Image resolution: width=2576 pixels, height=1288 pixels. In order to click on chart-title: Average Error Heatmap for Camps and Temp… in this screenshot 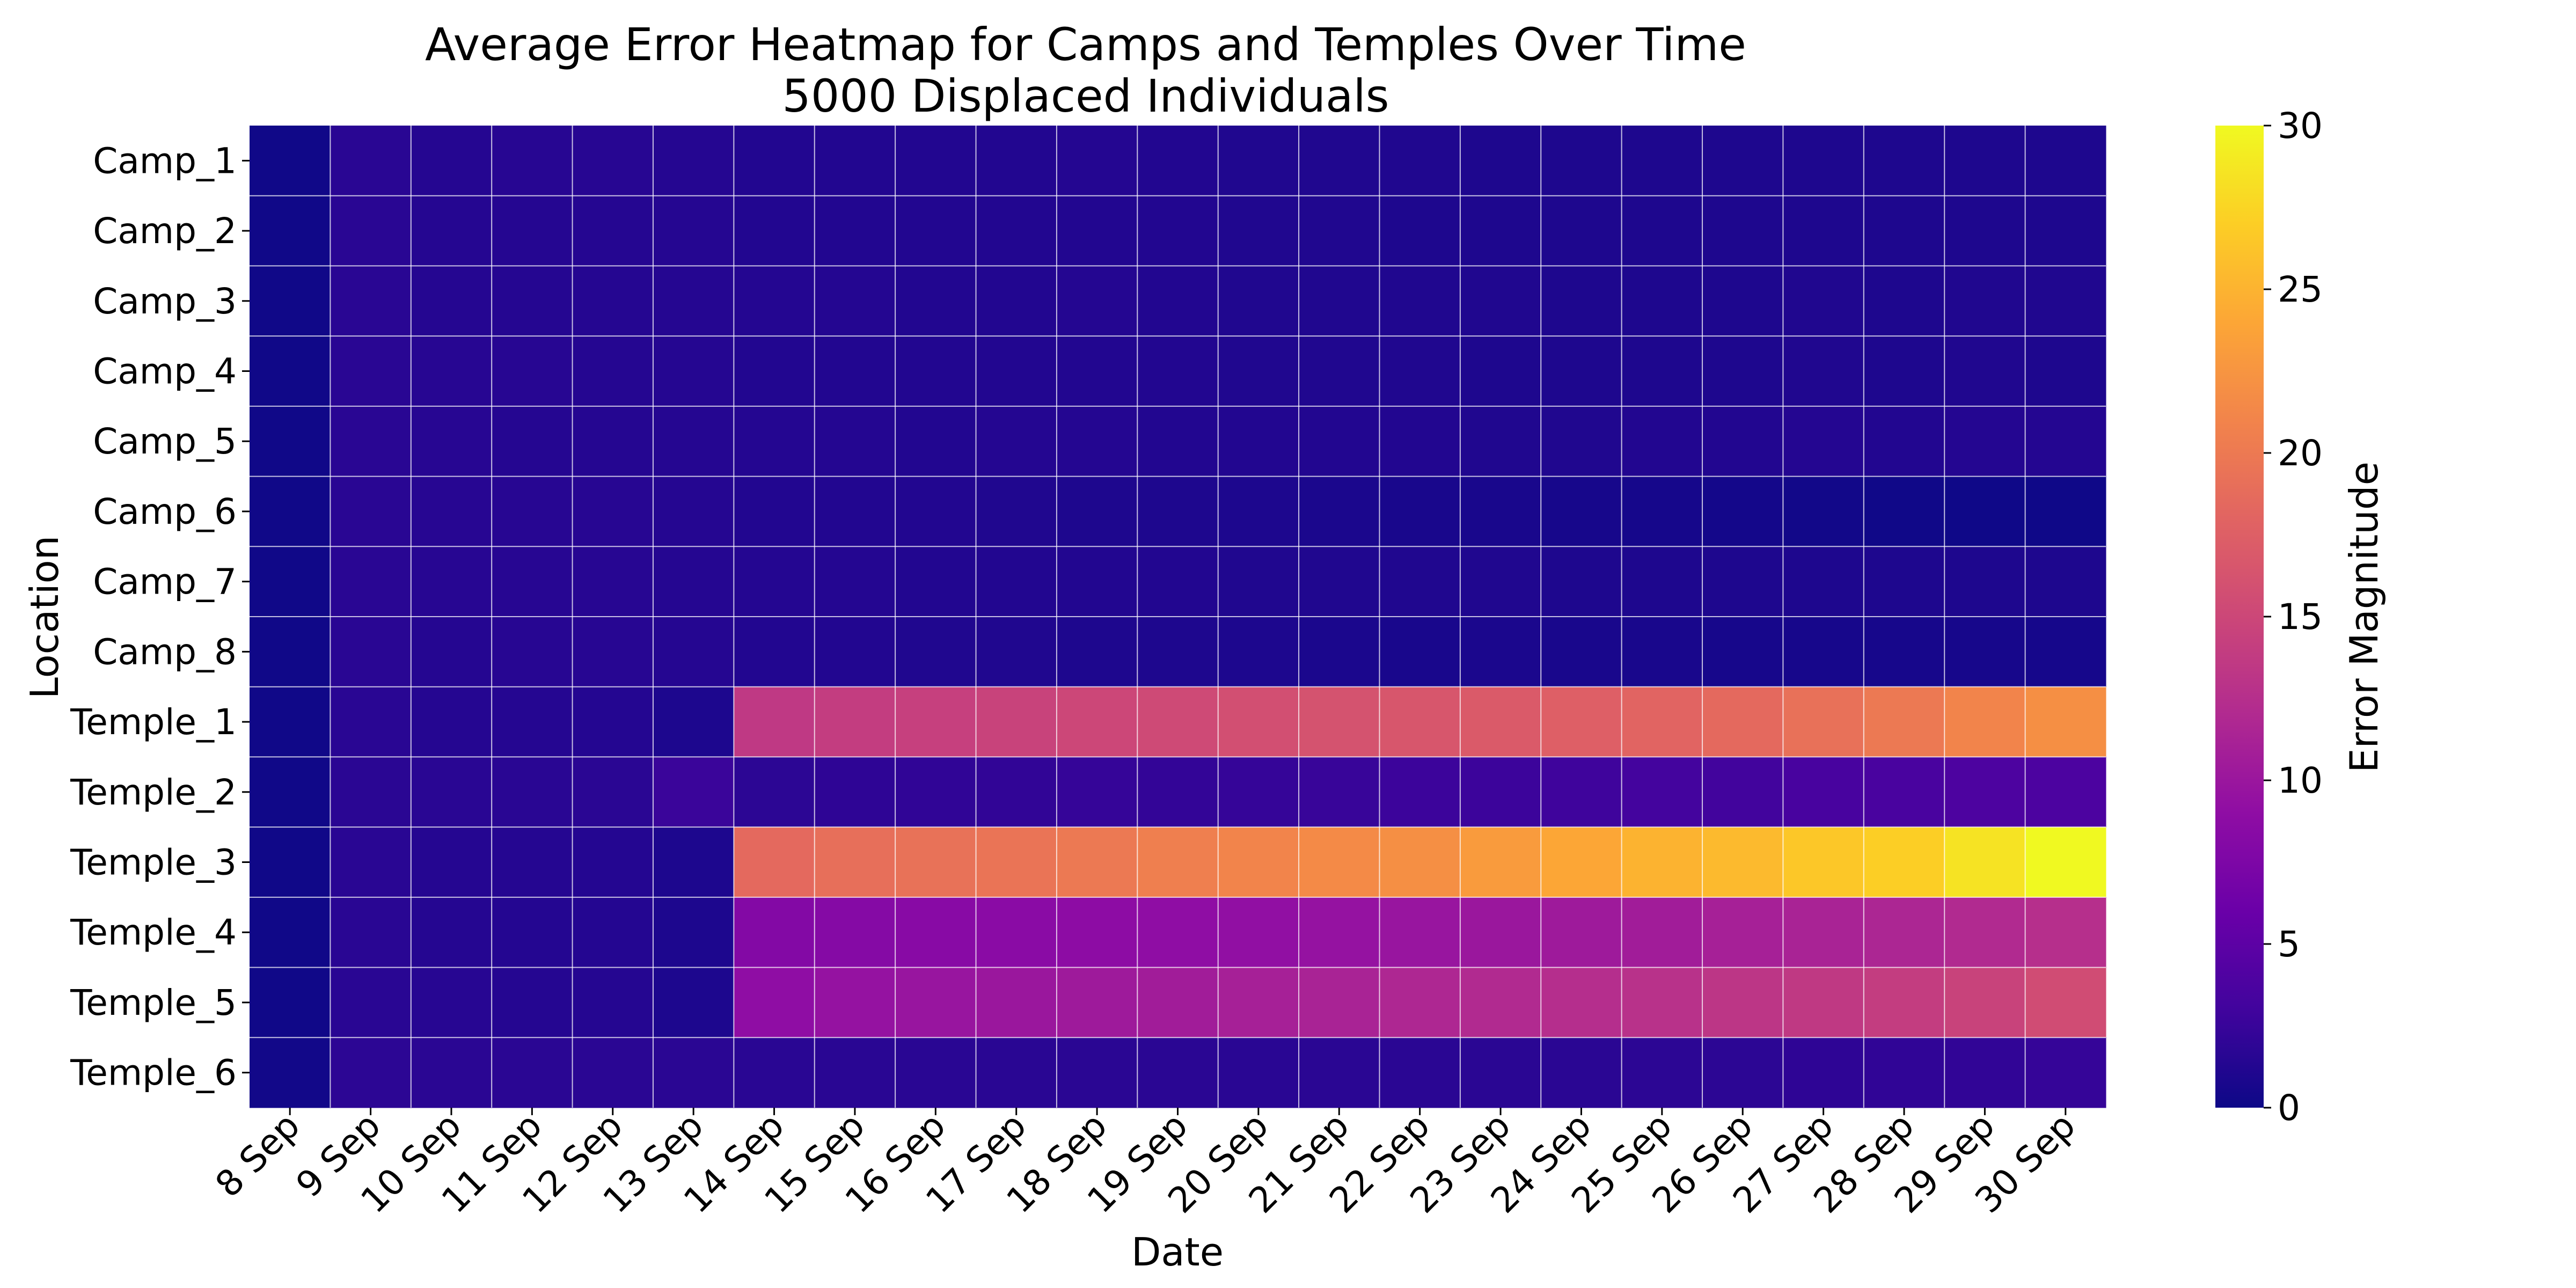, I will do `click(1085, 44)`.